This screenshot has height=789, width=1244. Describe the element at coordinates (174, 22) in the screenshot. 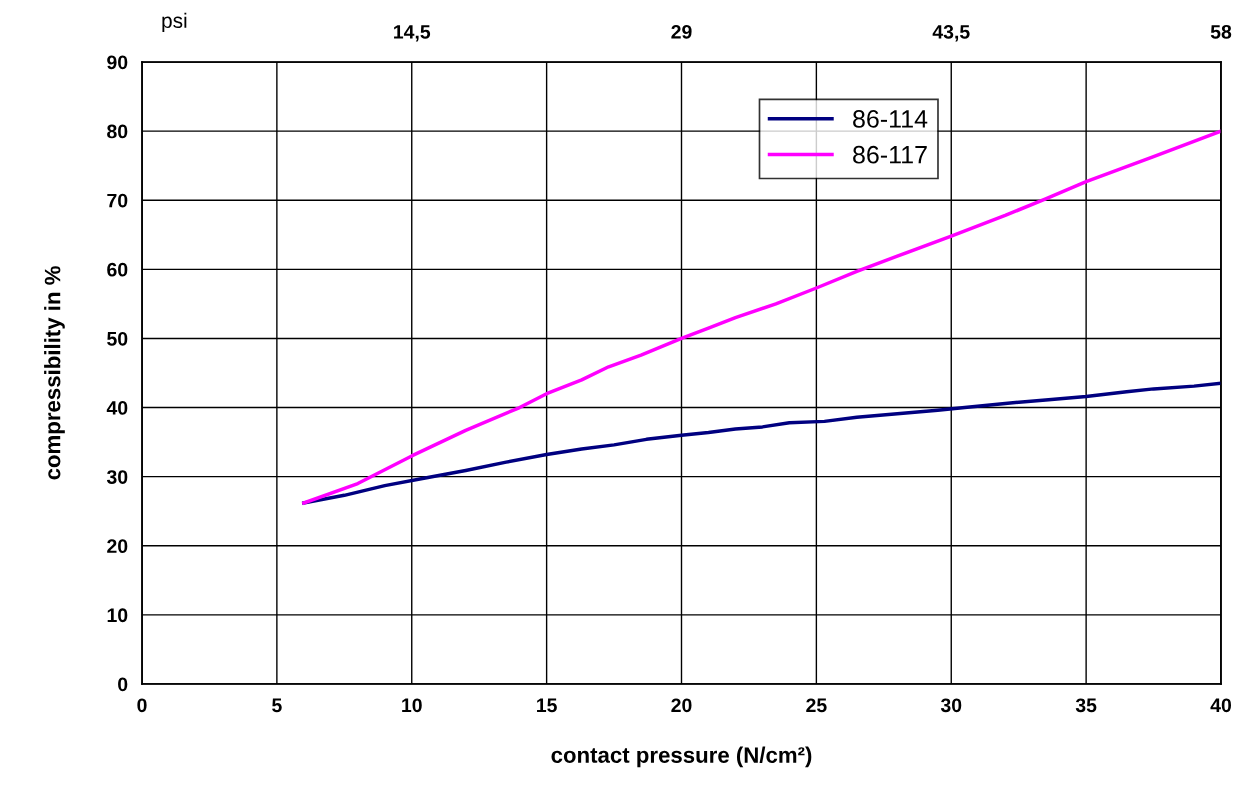

I see `x2-axis-title: psi` at that location.